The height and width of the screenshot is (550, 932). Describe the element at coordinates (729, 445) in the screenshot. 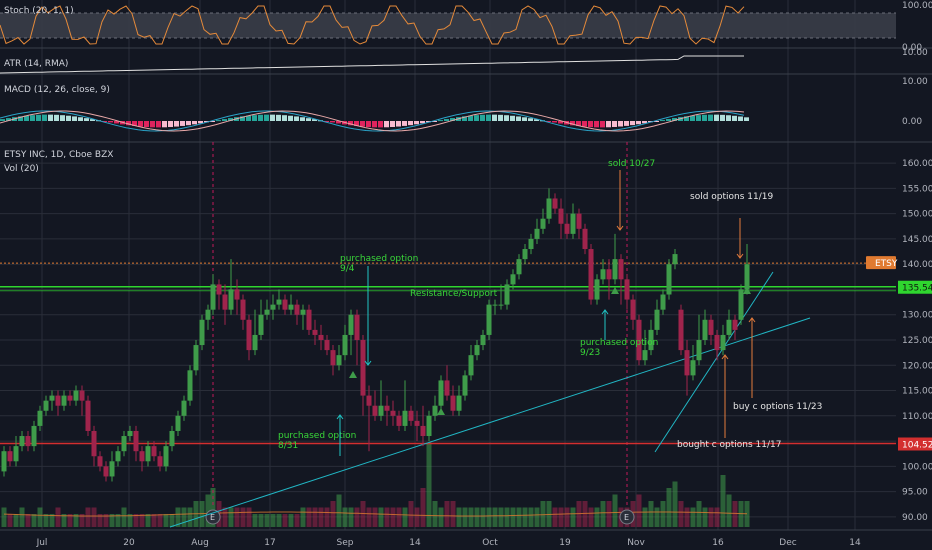

I see `annotation-bought-c-options-11-17: bought c options 11/17` at that location.